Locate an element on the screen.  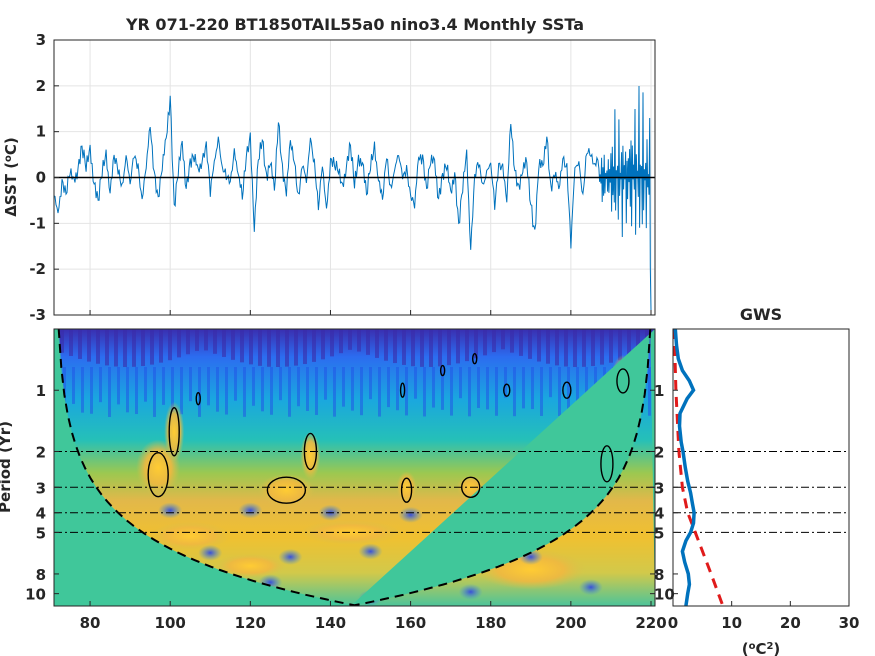
ylabel-suffix: C) is located at coordinates (11, 146).